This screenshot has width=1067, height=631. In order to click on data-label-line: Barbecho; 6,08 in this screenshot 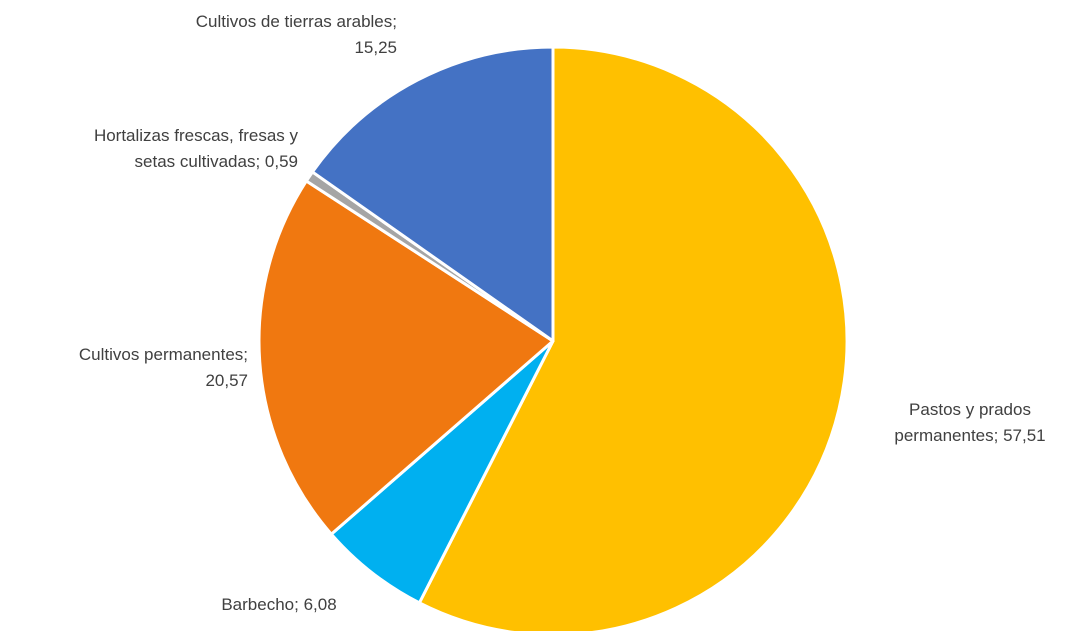, I will do `click(278, 604)`.